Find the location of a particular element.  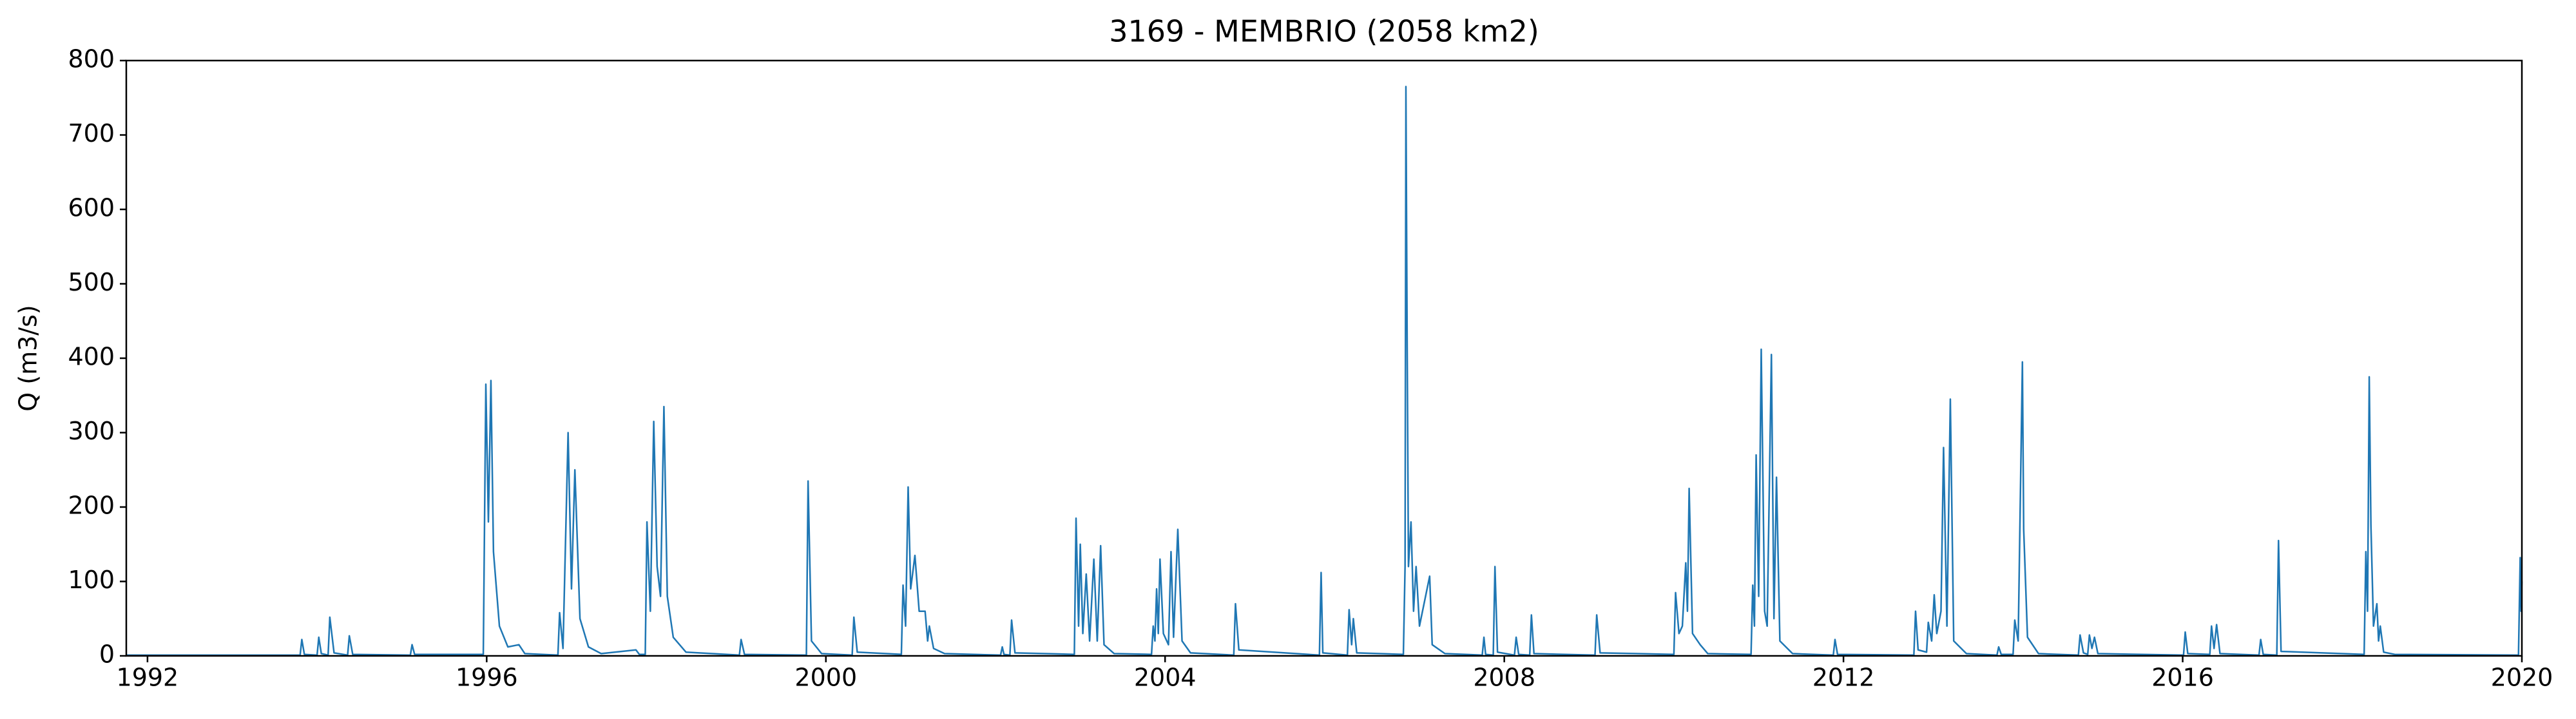

x-tick-label: 1996 is located at coordinates (487, 678).